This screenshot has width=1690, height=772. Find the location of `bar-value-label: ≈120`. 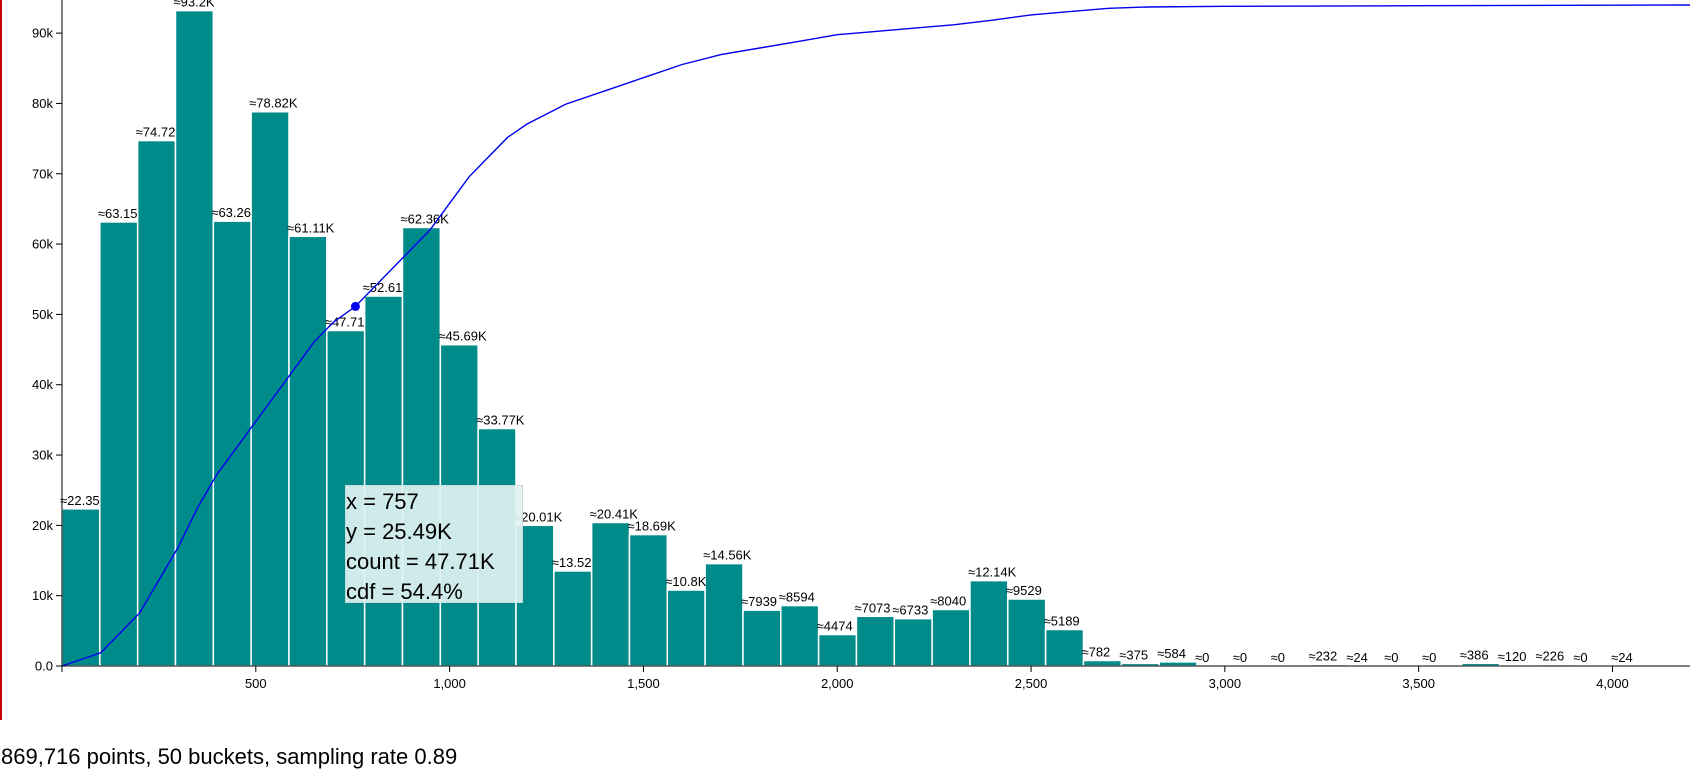

bar-value-label: ≈120 is located at coordinates (1512, 656).